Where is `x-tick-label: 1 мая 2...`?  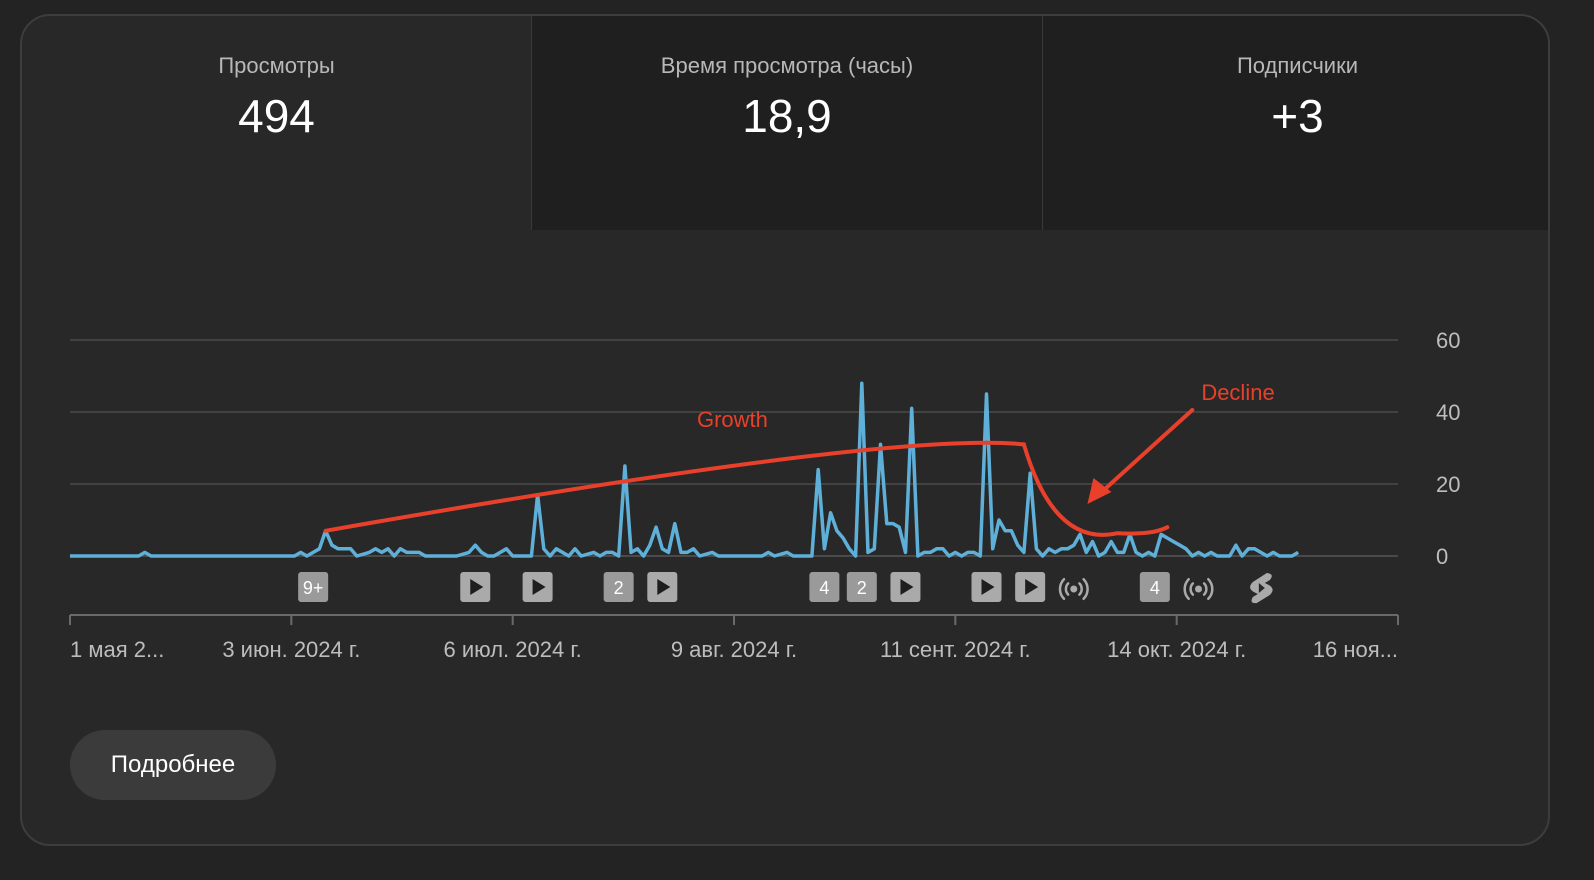
x-tick-label: 1 мая 2... is located at coordinates (117, 649).